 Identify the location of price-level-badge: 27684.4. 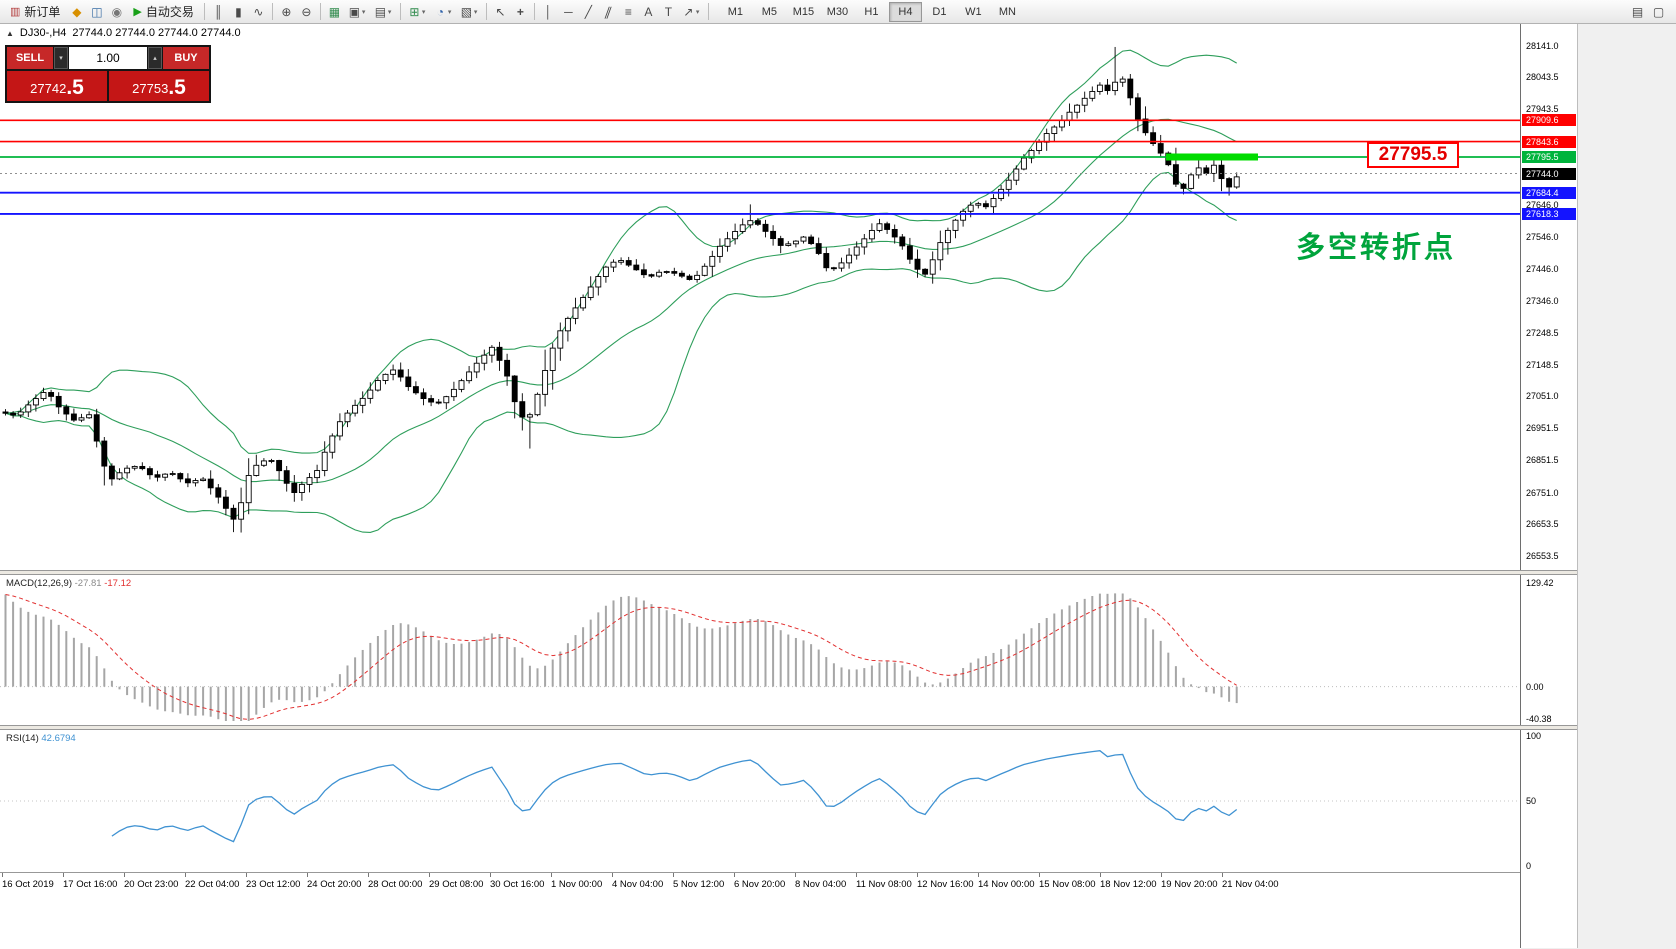
(1549, 192).